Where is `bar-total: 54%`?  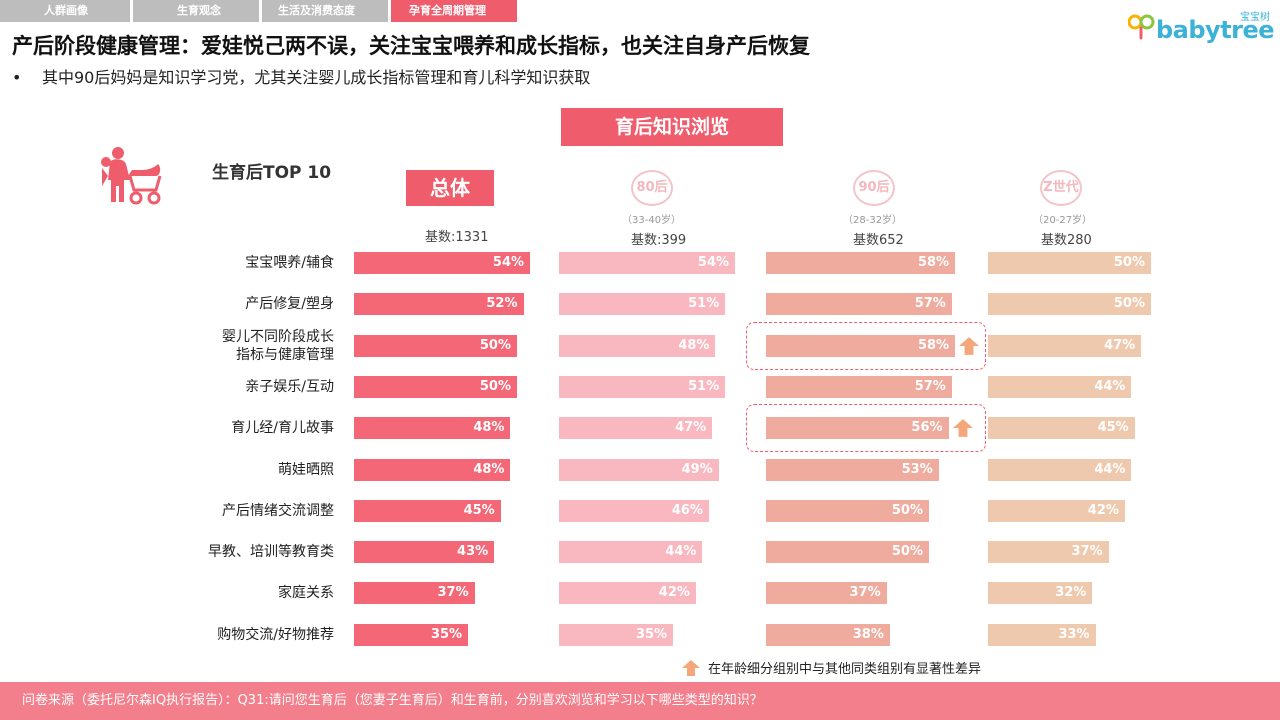
bar-total: 54% is located at coordinates (442, 263).